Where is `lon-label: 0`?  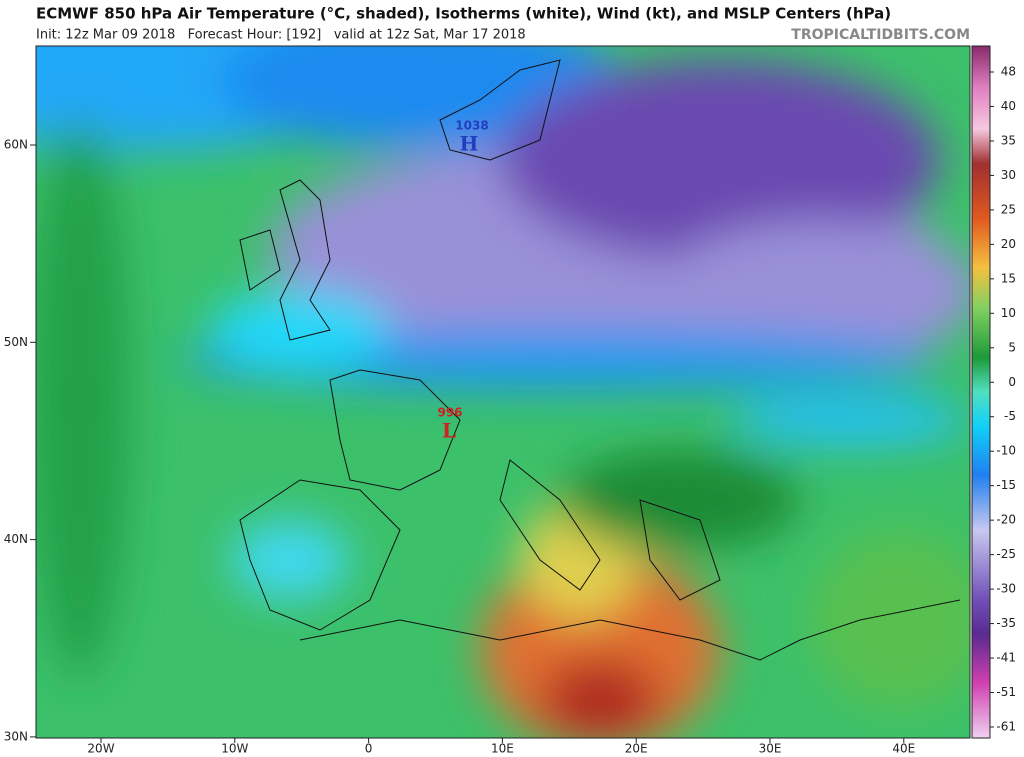
lon-label: 0 is located at coordinates (369, 749).